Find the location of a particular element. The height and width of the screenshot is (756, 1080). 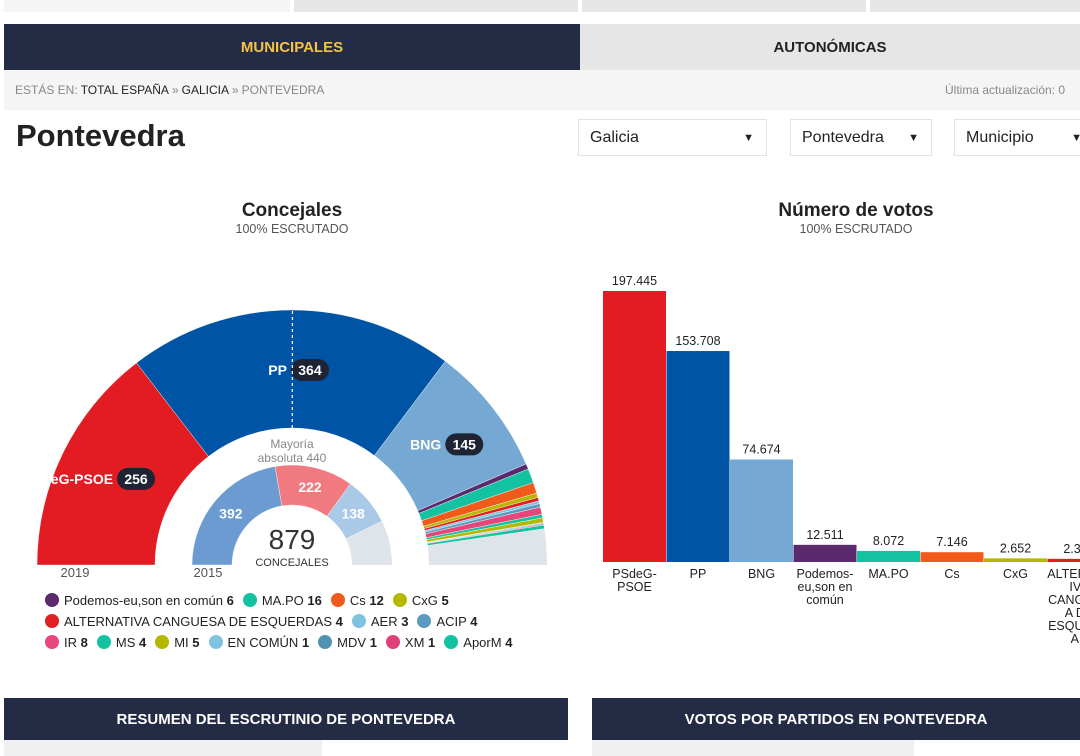

legend-value: 8 is located at coordinates (84, 642).